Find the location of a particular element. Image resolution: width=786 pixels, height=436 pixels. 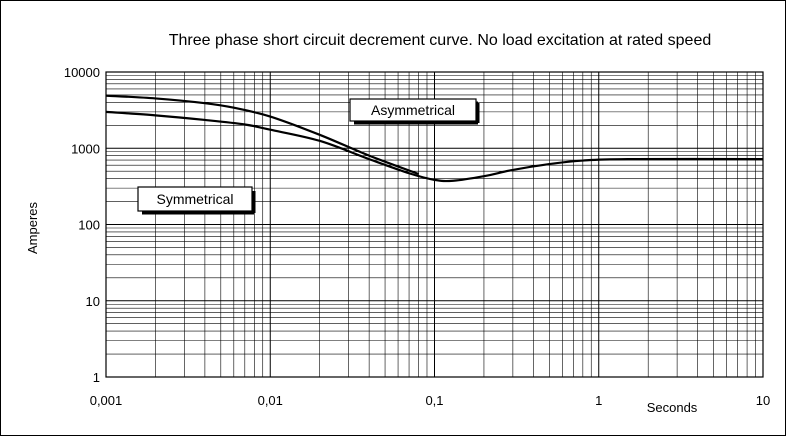

symmetrical-callout: Symmetrical is located at coordinates (196, 200).